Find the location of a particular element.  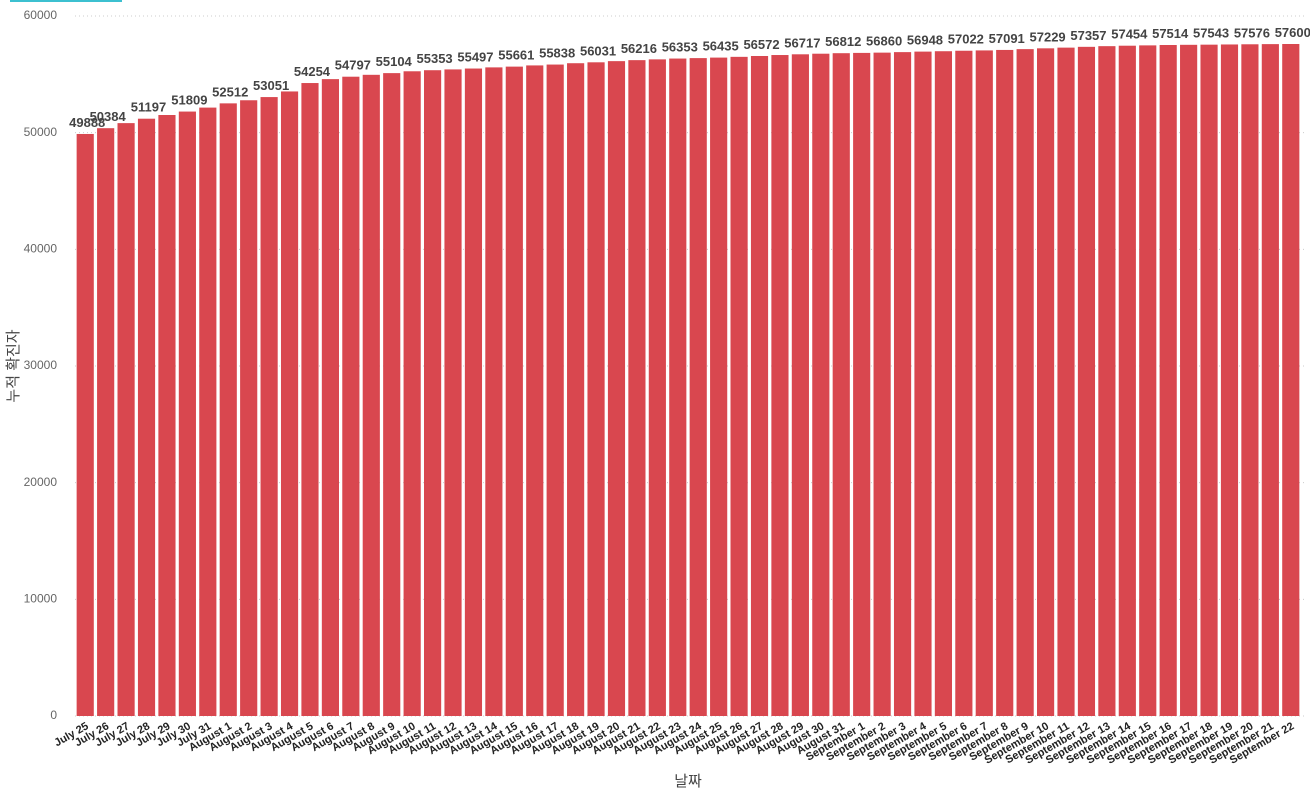

data-label: 52512 is located at coordinates (230, 91).